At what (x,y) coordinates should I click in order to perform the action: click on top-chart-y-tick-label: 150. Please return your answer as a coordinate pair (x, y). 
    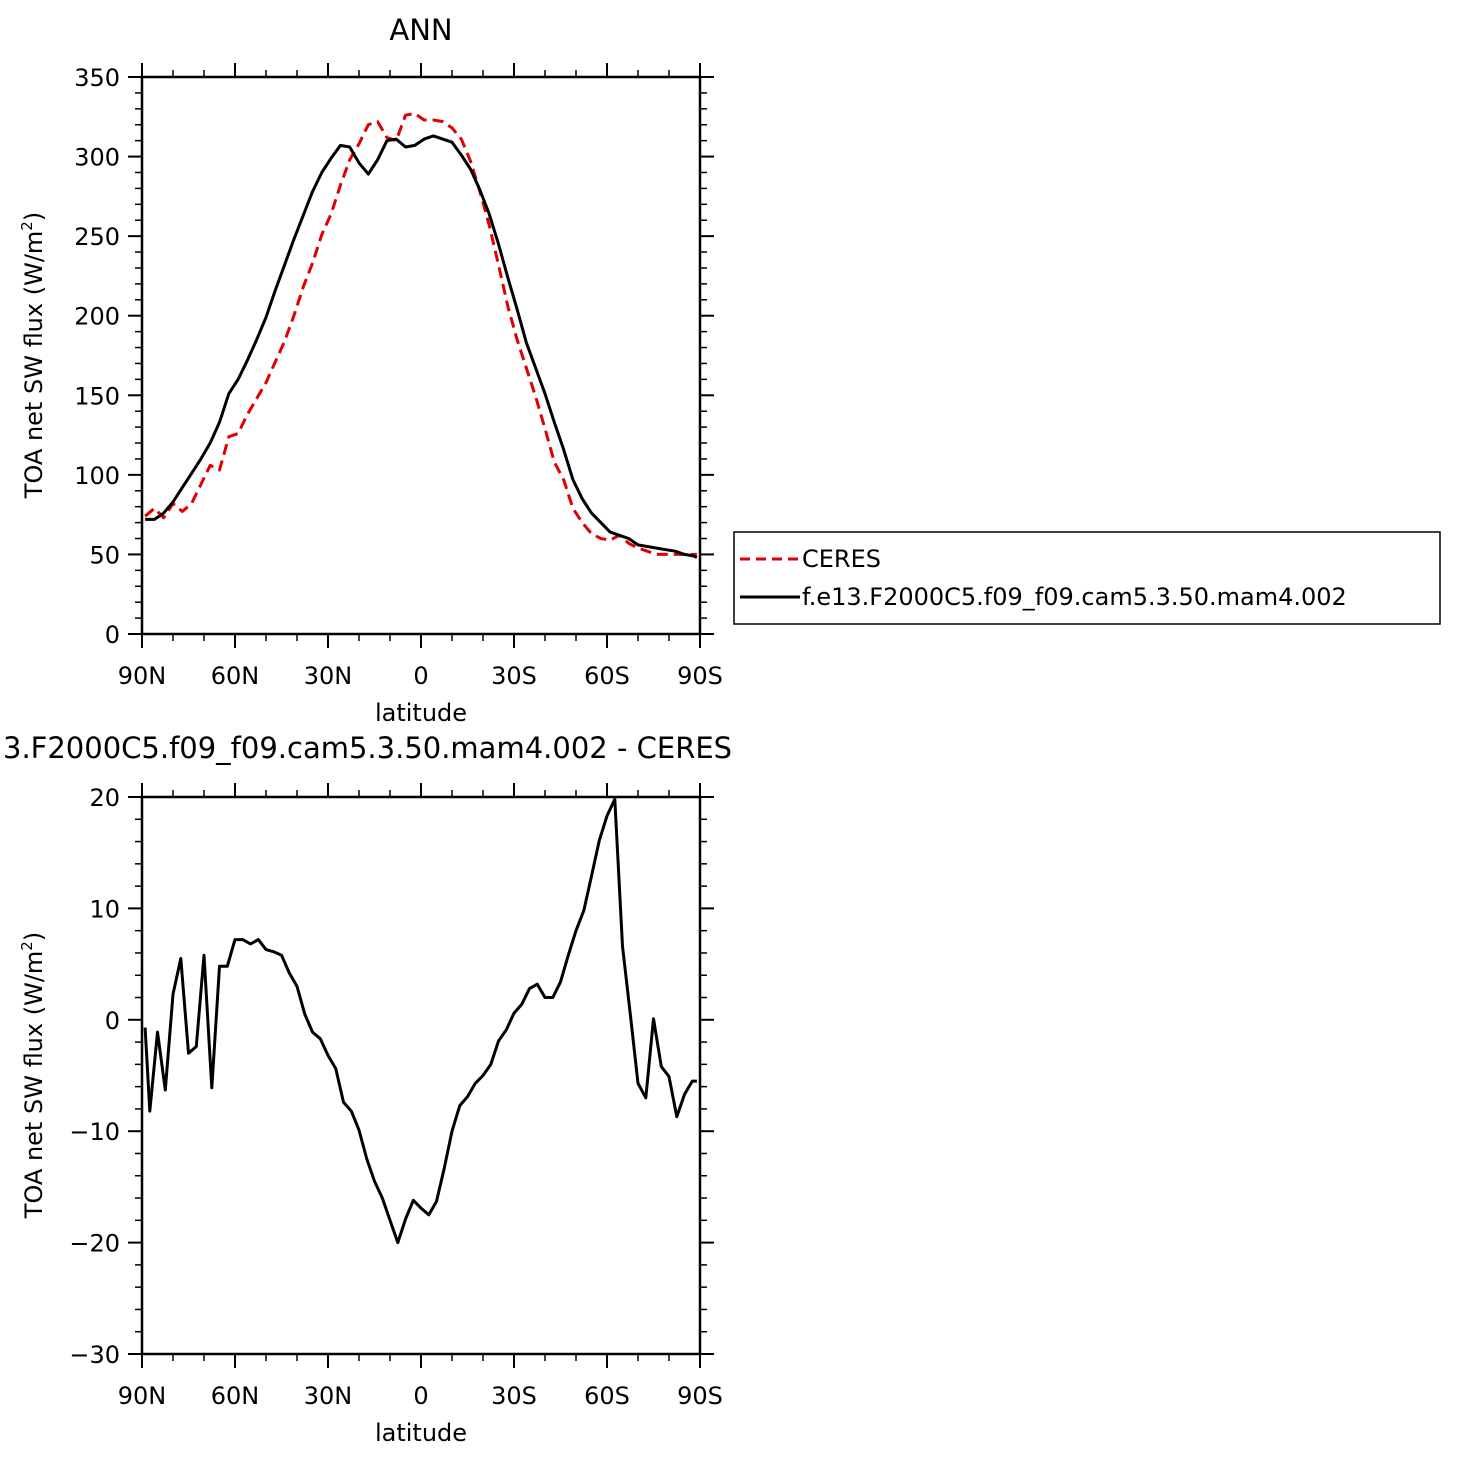
    Looking at the image, I should click on (97, 396).